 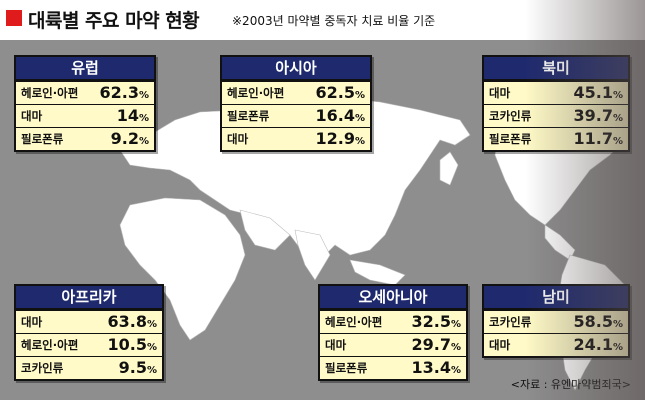 What do you see at coordinates (132, 321) in the screenshot?
I see `drug-value: 63.8%` at bounding box center [132, 321].